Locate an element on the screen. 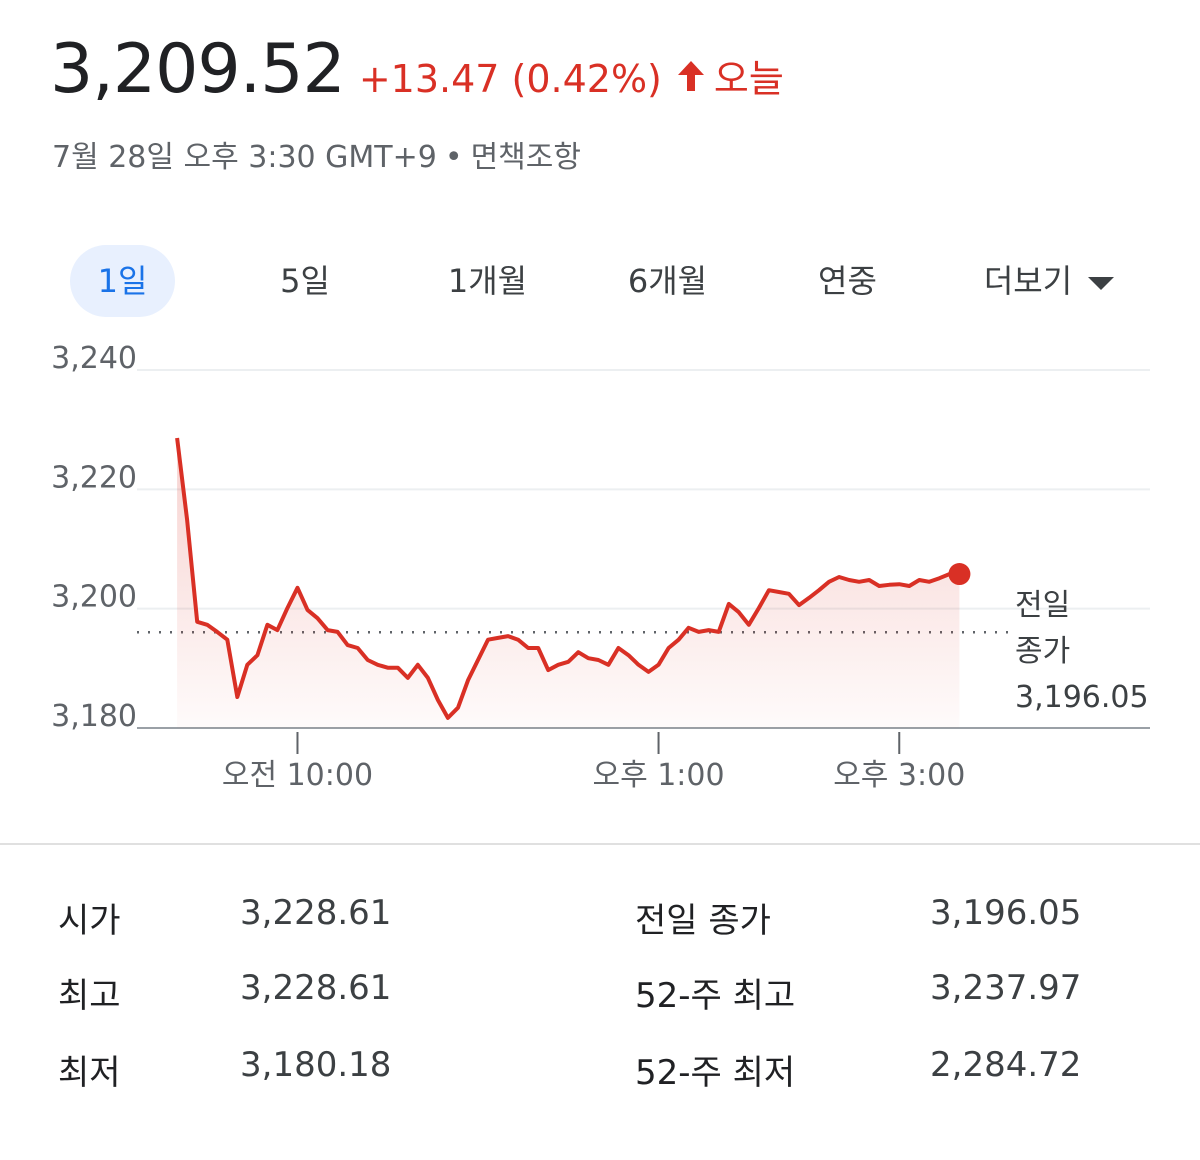 This screenshot has width=1200, height=1160. divider is located at coordinates (600, 844).